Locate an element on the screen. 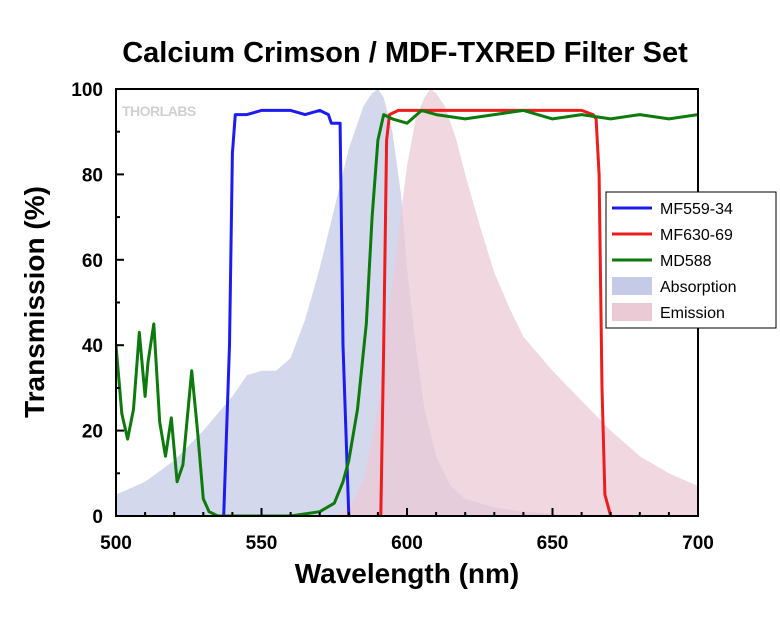 The height and width of the screenshot is (630, 780). md588-legend-label: MD588 is located at coordinates (686, 261).